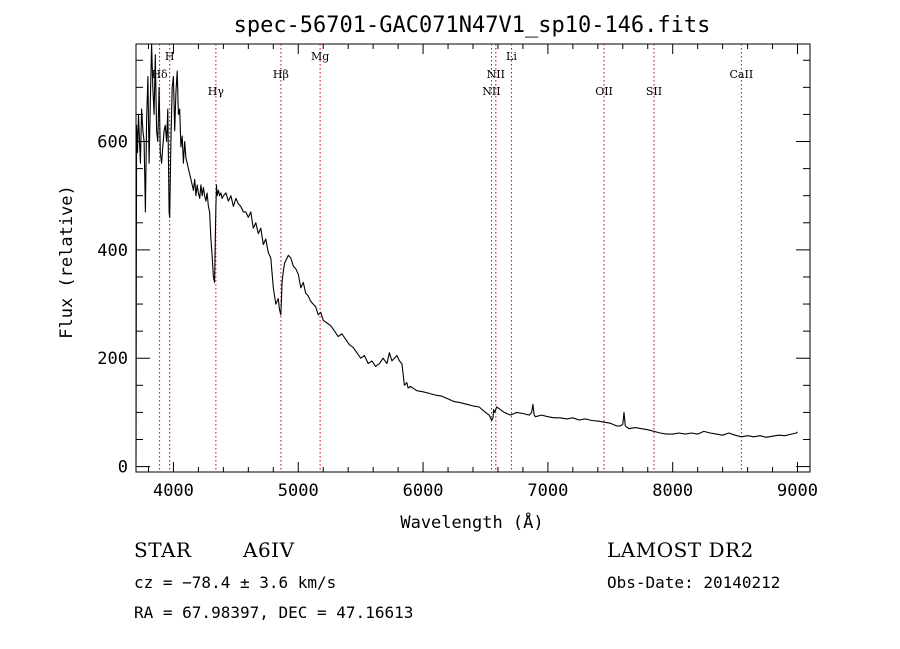 This screenshot has height=649, width=900. I want to click on survey-name: LAMOST DR2, so click(680, 550).